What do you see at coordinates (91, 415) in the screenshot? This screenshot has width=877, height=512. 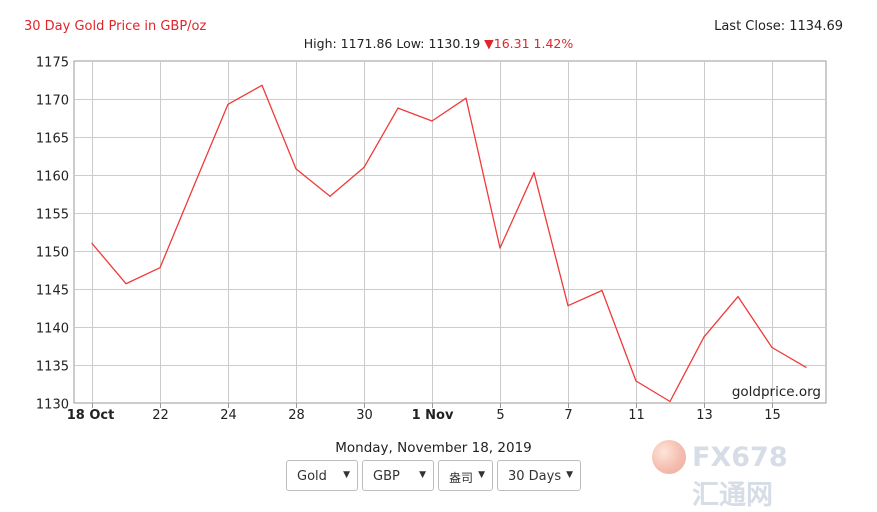 I see `x-tick-label: 18 Oct` at bounding box center [91, 415].